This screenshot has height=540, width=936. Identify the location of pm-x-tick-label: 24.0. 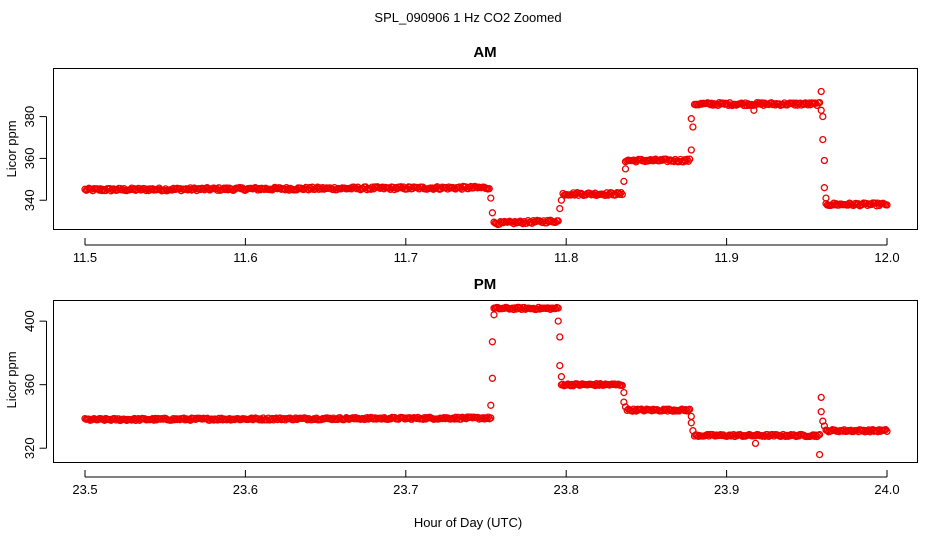
(886, 489).